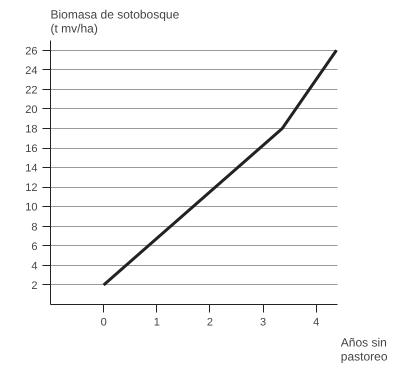  I want to click on y-tick-label: 14, so click(31, 168).